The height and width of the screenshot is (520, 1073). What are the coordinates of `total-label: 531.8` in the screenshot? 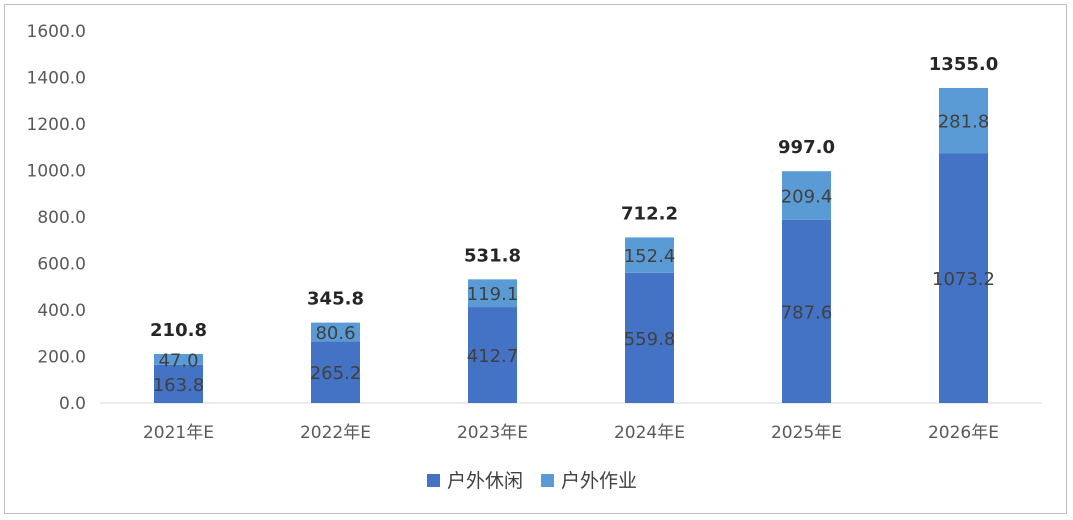 It's located at (492, 255).